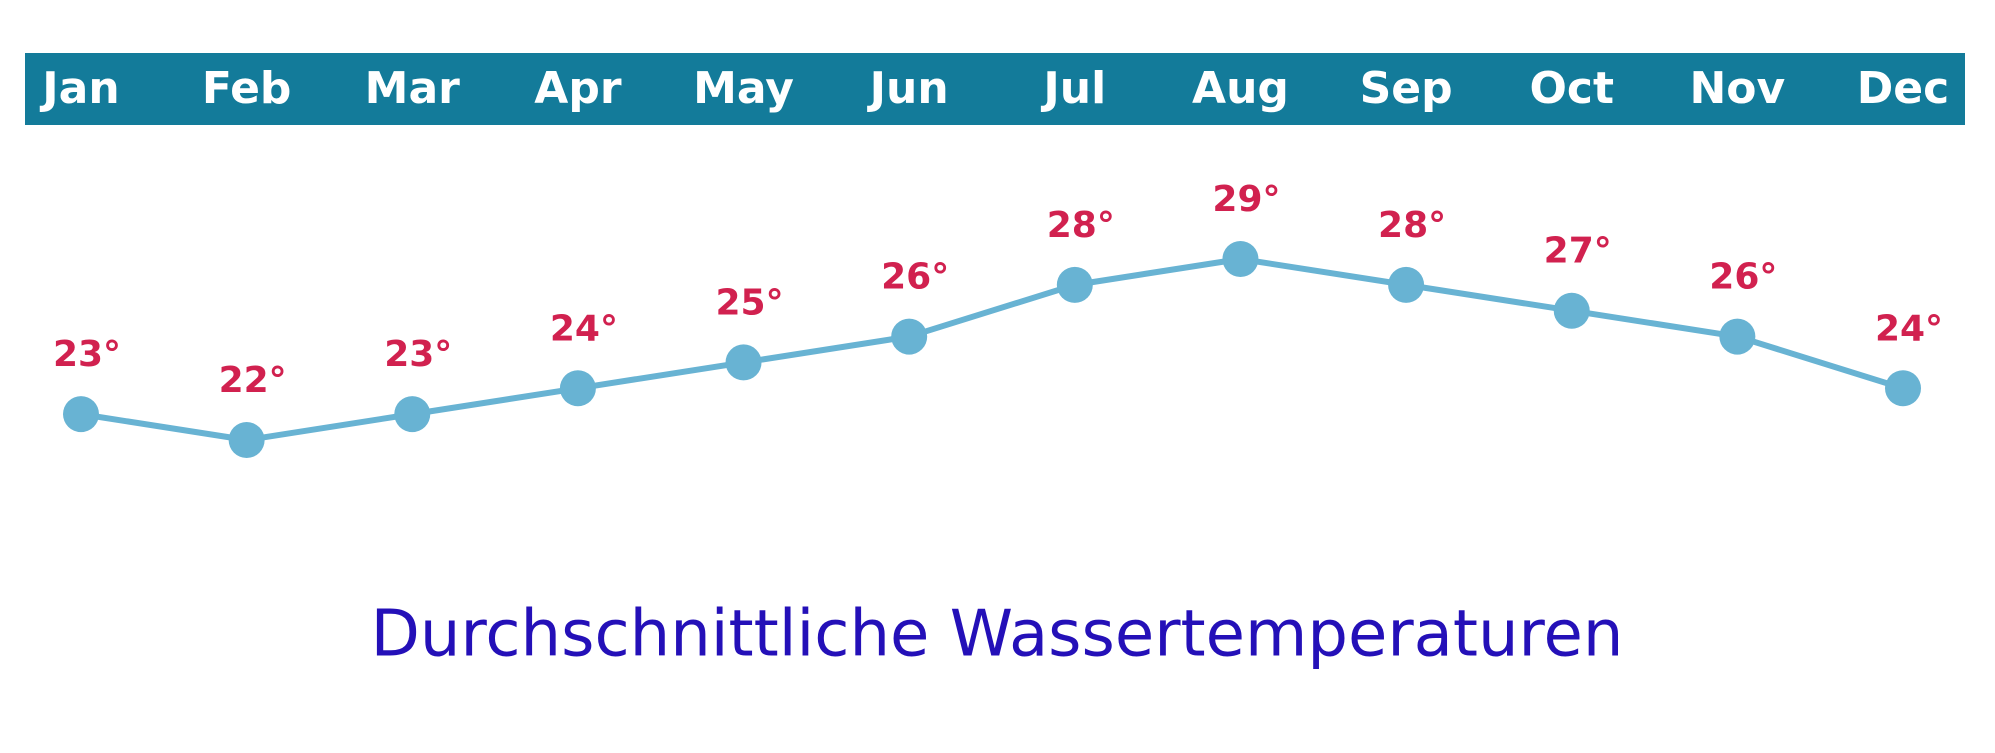 This screenshot has height=753, width=1995. Describe the element at coordinates (1240, 88) in the screenshot. I see `month-label: Aug` at that location.